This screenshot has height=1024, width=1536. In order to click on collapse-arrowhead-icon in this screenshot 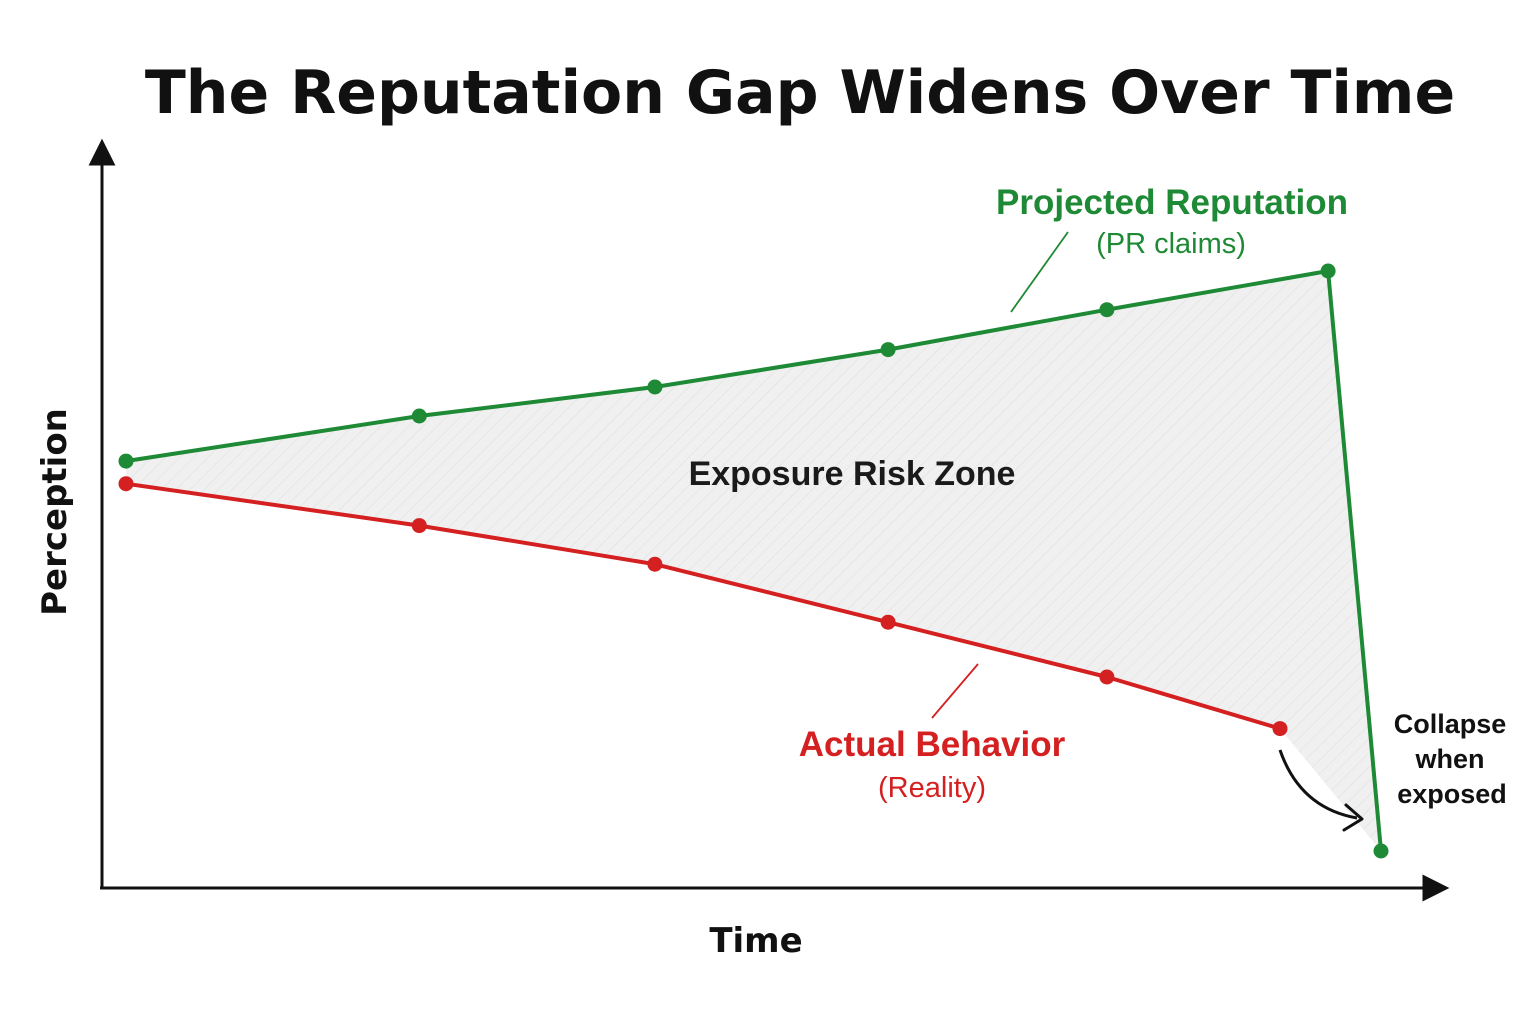, I will do `click(1353, 817)`.